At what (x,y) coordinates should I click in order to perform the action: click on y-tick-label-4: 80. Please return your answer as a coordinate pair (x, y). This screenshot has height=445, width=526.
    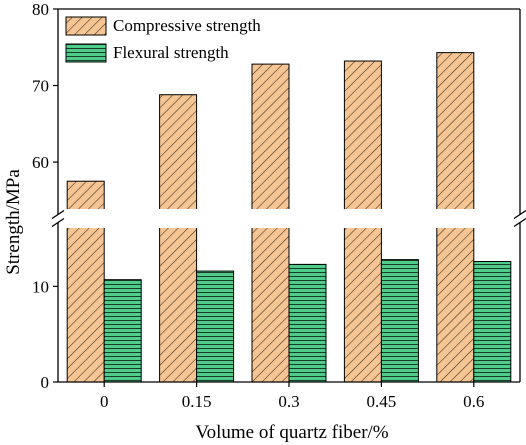
    Looking at the image, I should click on (40, 9).